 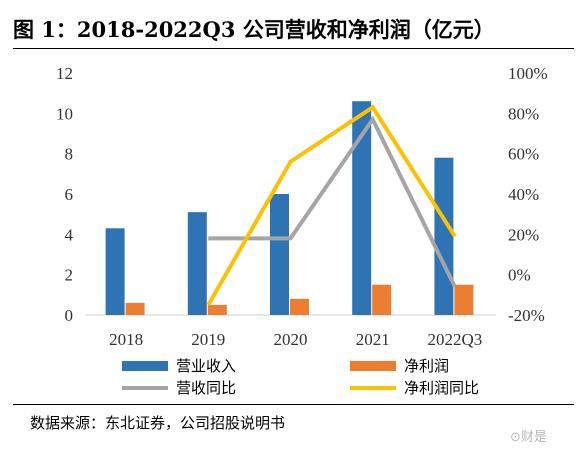 I want to click on left-tick-label: 2, so click(x=69, y=275).